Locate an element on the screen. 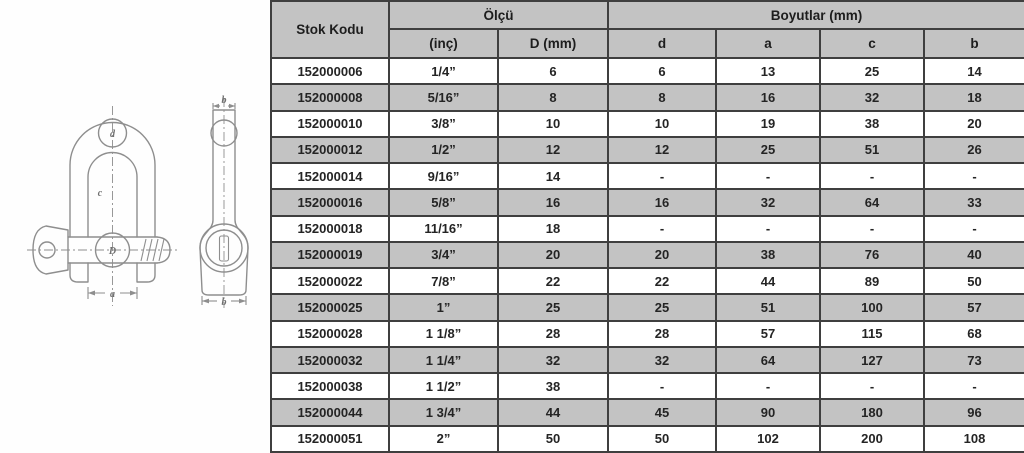 The width and height of the screenshot is (1024, 453). col-header-stok-kodu: Stok Kodu is located at coordinates (330, 29).